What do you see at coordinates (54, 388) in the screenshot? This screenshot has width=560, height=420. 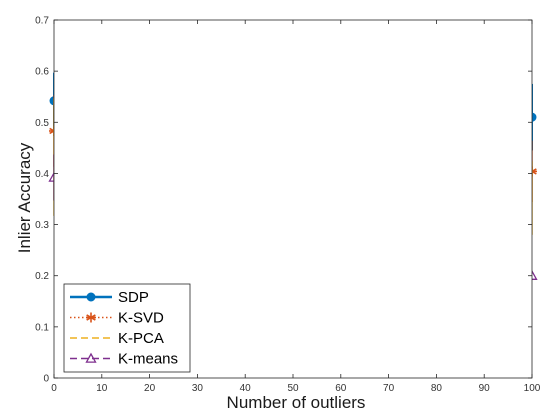 I see `x-tick-label: 0` at bounding box center [54, 388].